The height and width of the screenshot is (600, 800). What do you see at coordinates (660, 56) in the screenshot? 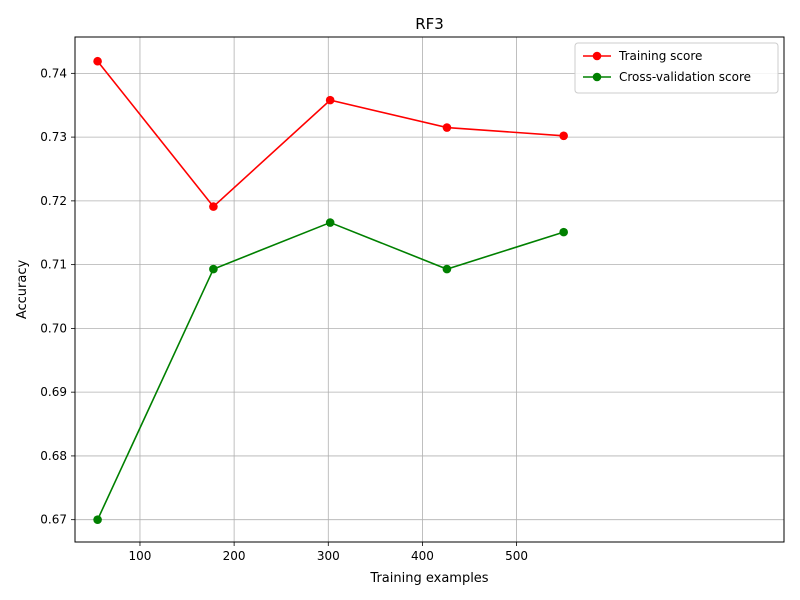
I see `legend-label: Training score` at bounding box center [660, 56].